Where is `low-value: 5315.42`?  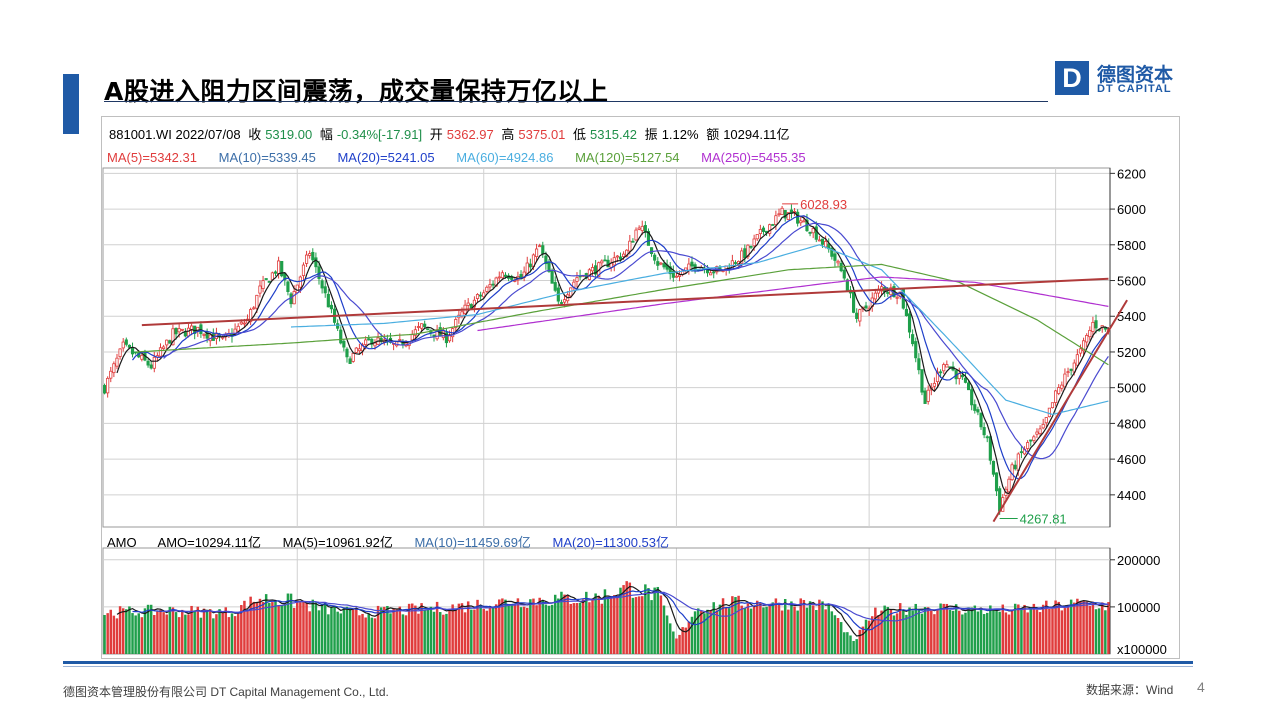
low-value: 5315.42 is located at coordinates (614, 134).